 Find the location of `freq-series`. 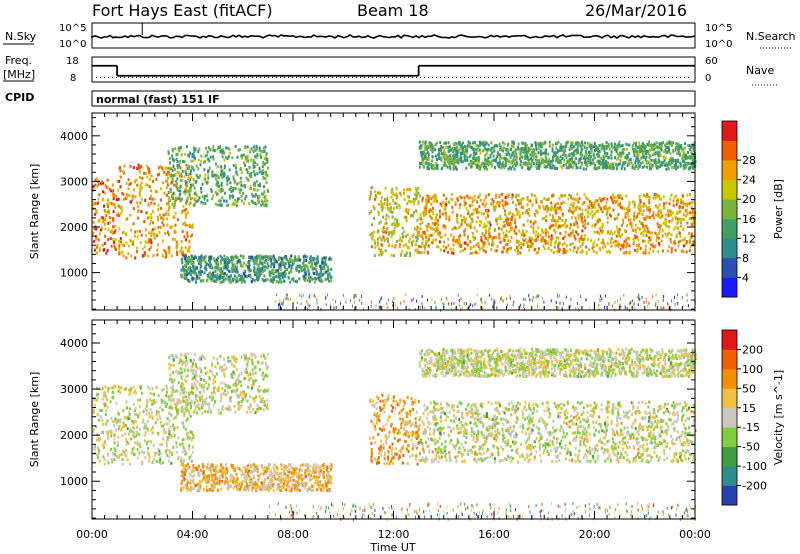

freq-series is located at coordinates (393, 71).